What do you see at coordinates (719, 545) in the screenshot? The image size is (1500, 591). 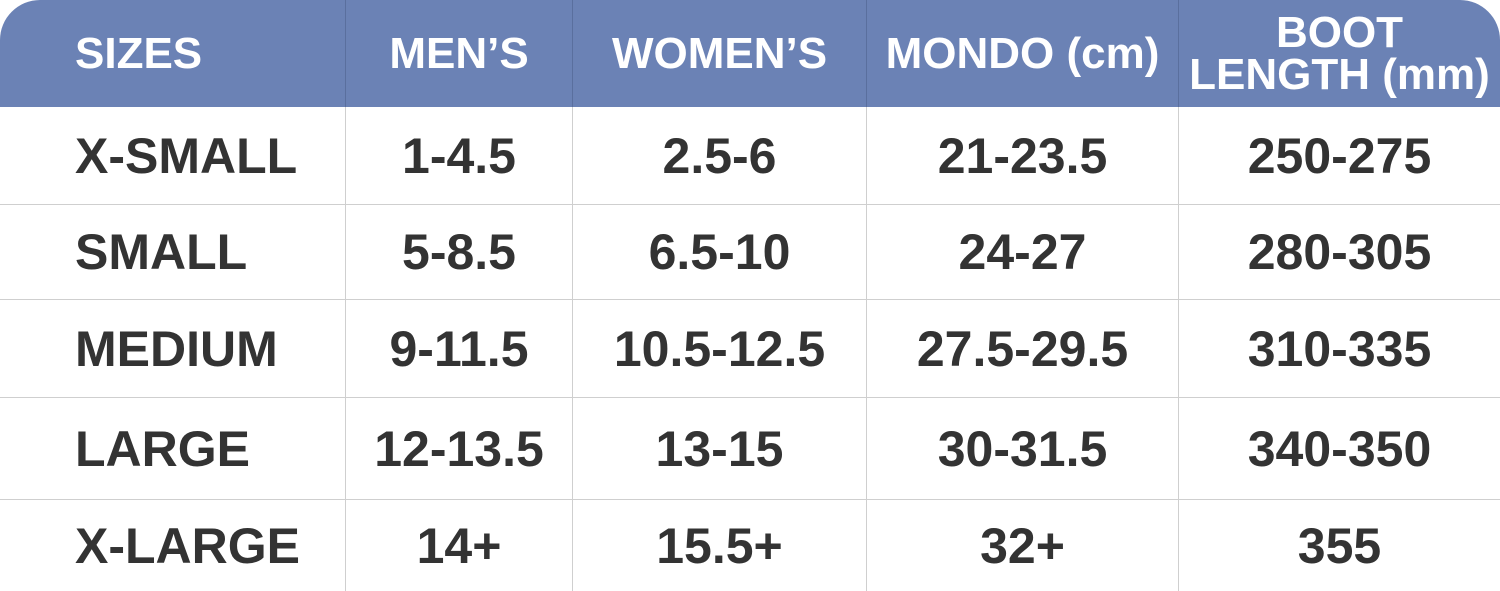 I see `size-value: 15.5+` at bounding box center [719, 545].